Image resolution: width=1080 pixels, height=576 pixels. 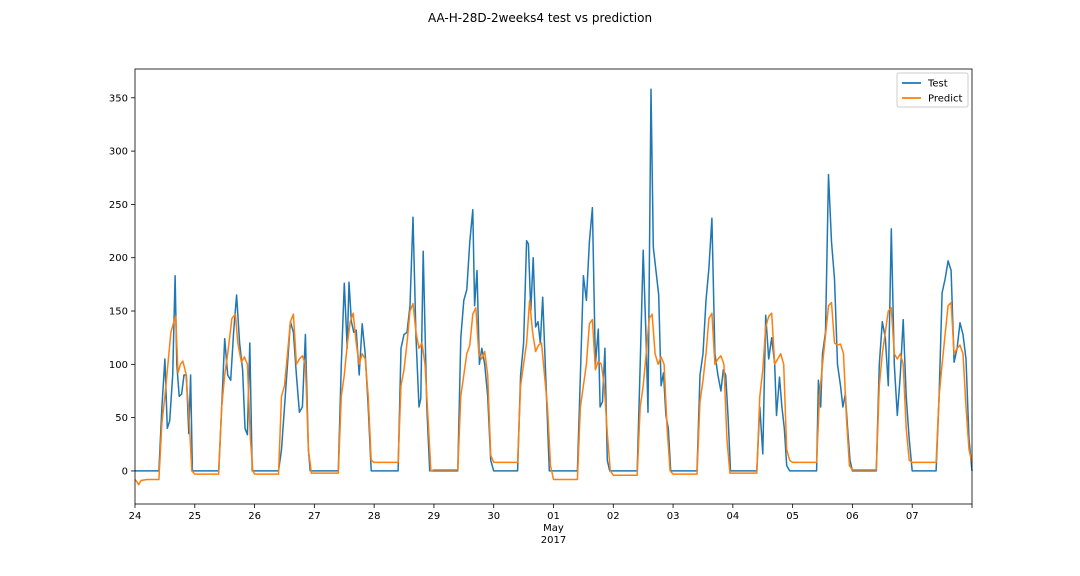 What do you see at coordinates (673, 516) in the screenshot?
I see `x-tick-label: 03` at bounding box center [673, 516].